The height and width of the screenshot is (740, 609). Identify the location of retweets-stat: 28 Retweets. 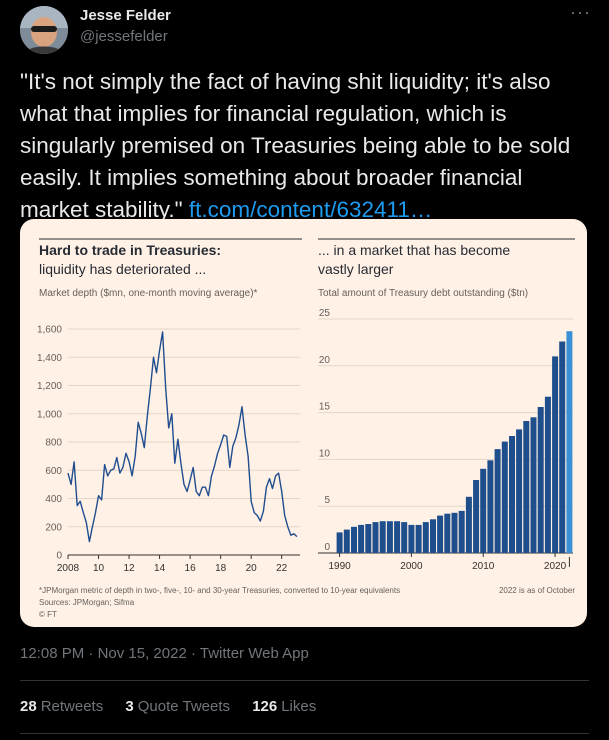
(61, 706).